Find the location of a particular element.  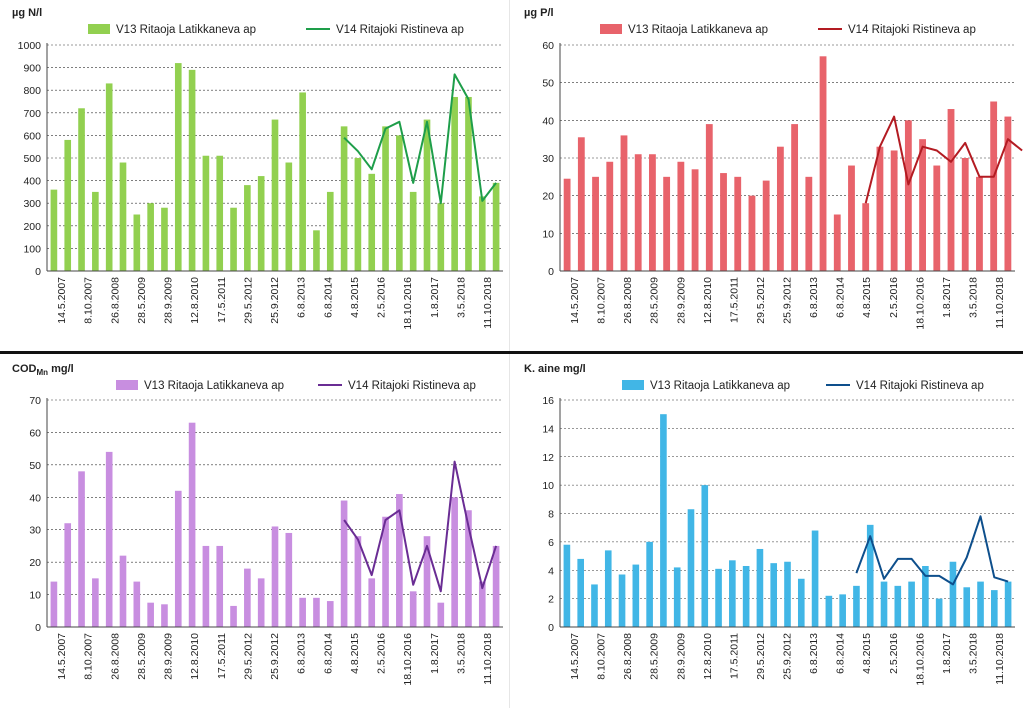

unit-main: µg N/l is located at coordinates (27, 13).